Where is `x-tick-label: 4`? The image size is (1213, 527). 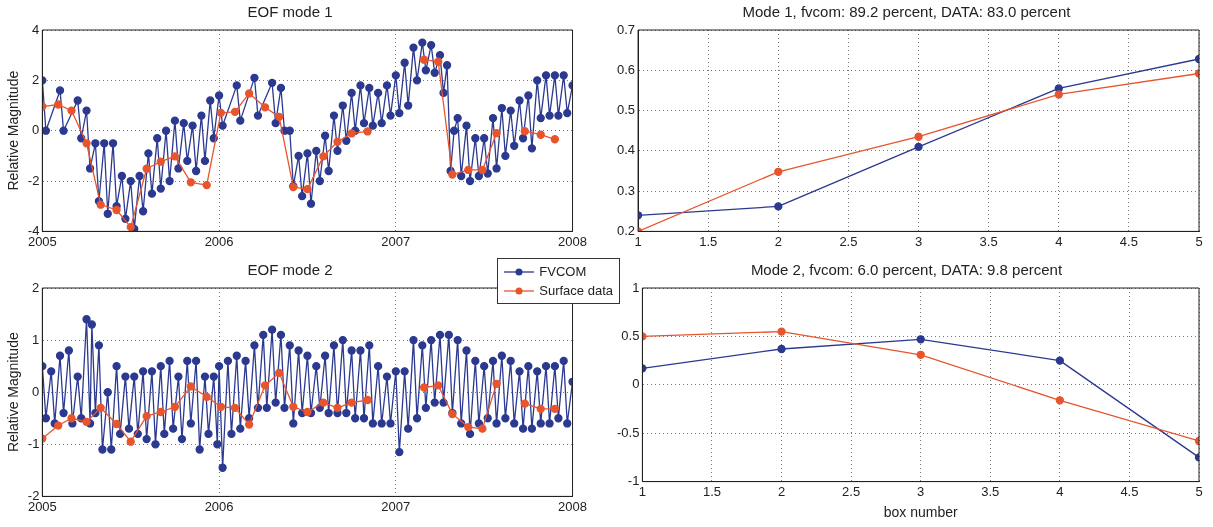 x-tick-label: 4 is located at coordinates (1059, 241).